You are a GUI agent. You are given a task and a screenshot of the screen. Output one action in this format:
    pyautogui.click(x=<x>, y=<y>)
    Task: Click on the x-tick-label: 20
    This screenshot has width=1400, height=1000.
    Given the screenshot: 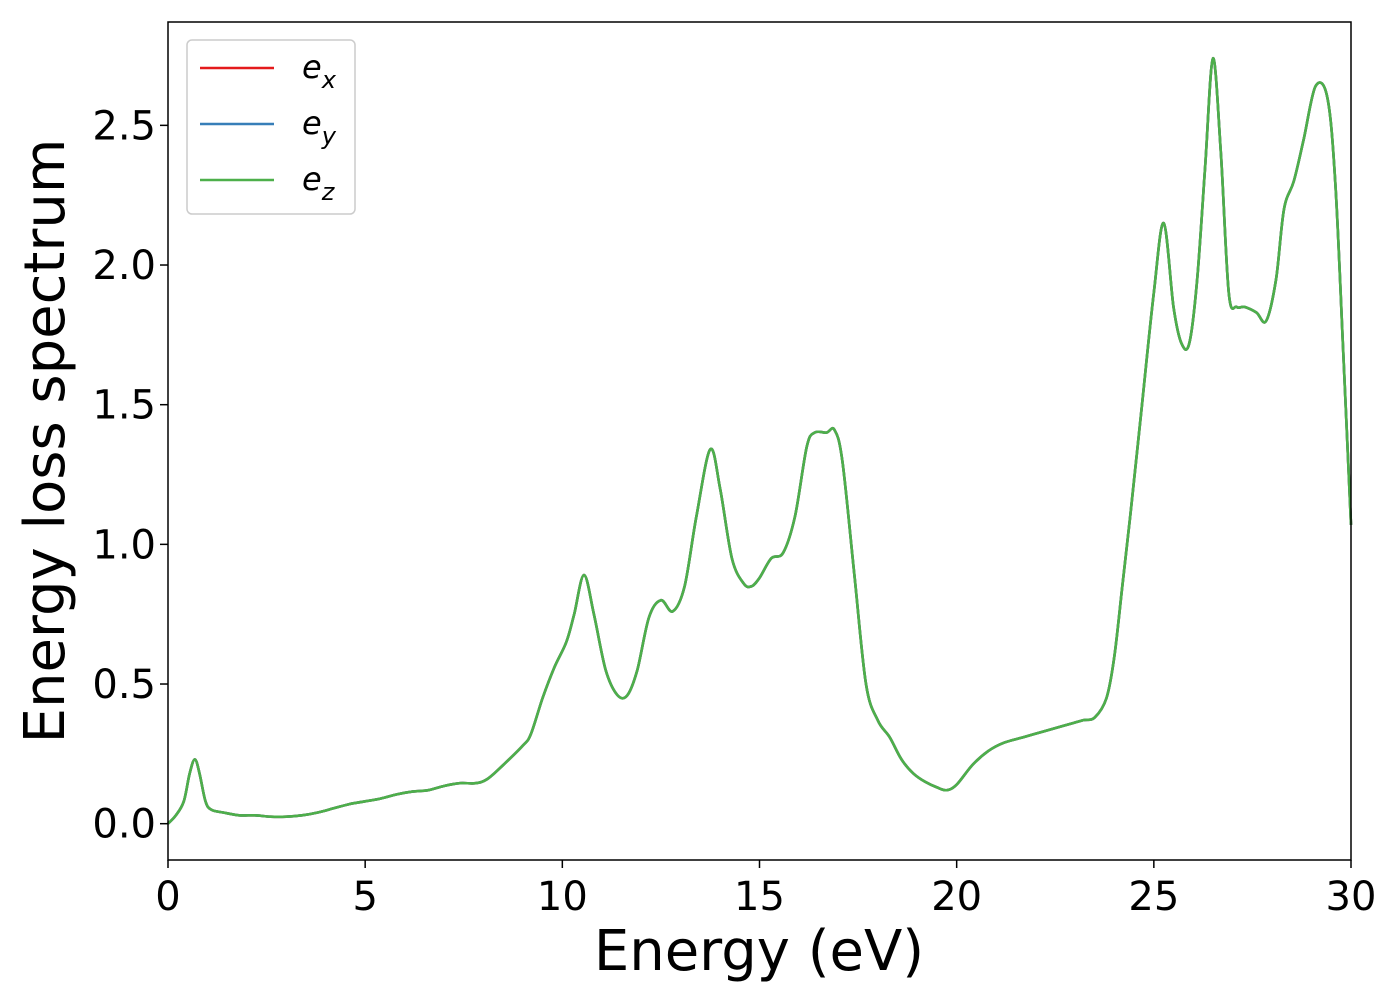 What is the action you would take?
    pyautogui.click(x=956, y=897)
    